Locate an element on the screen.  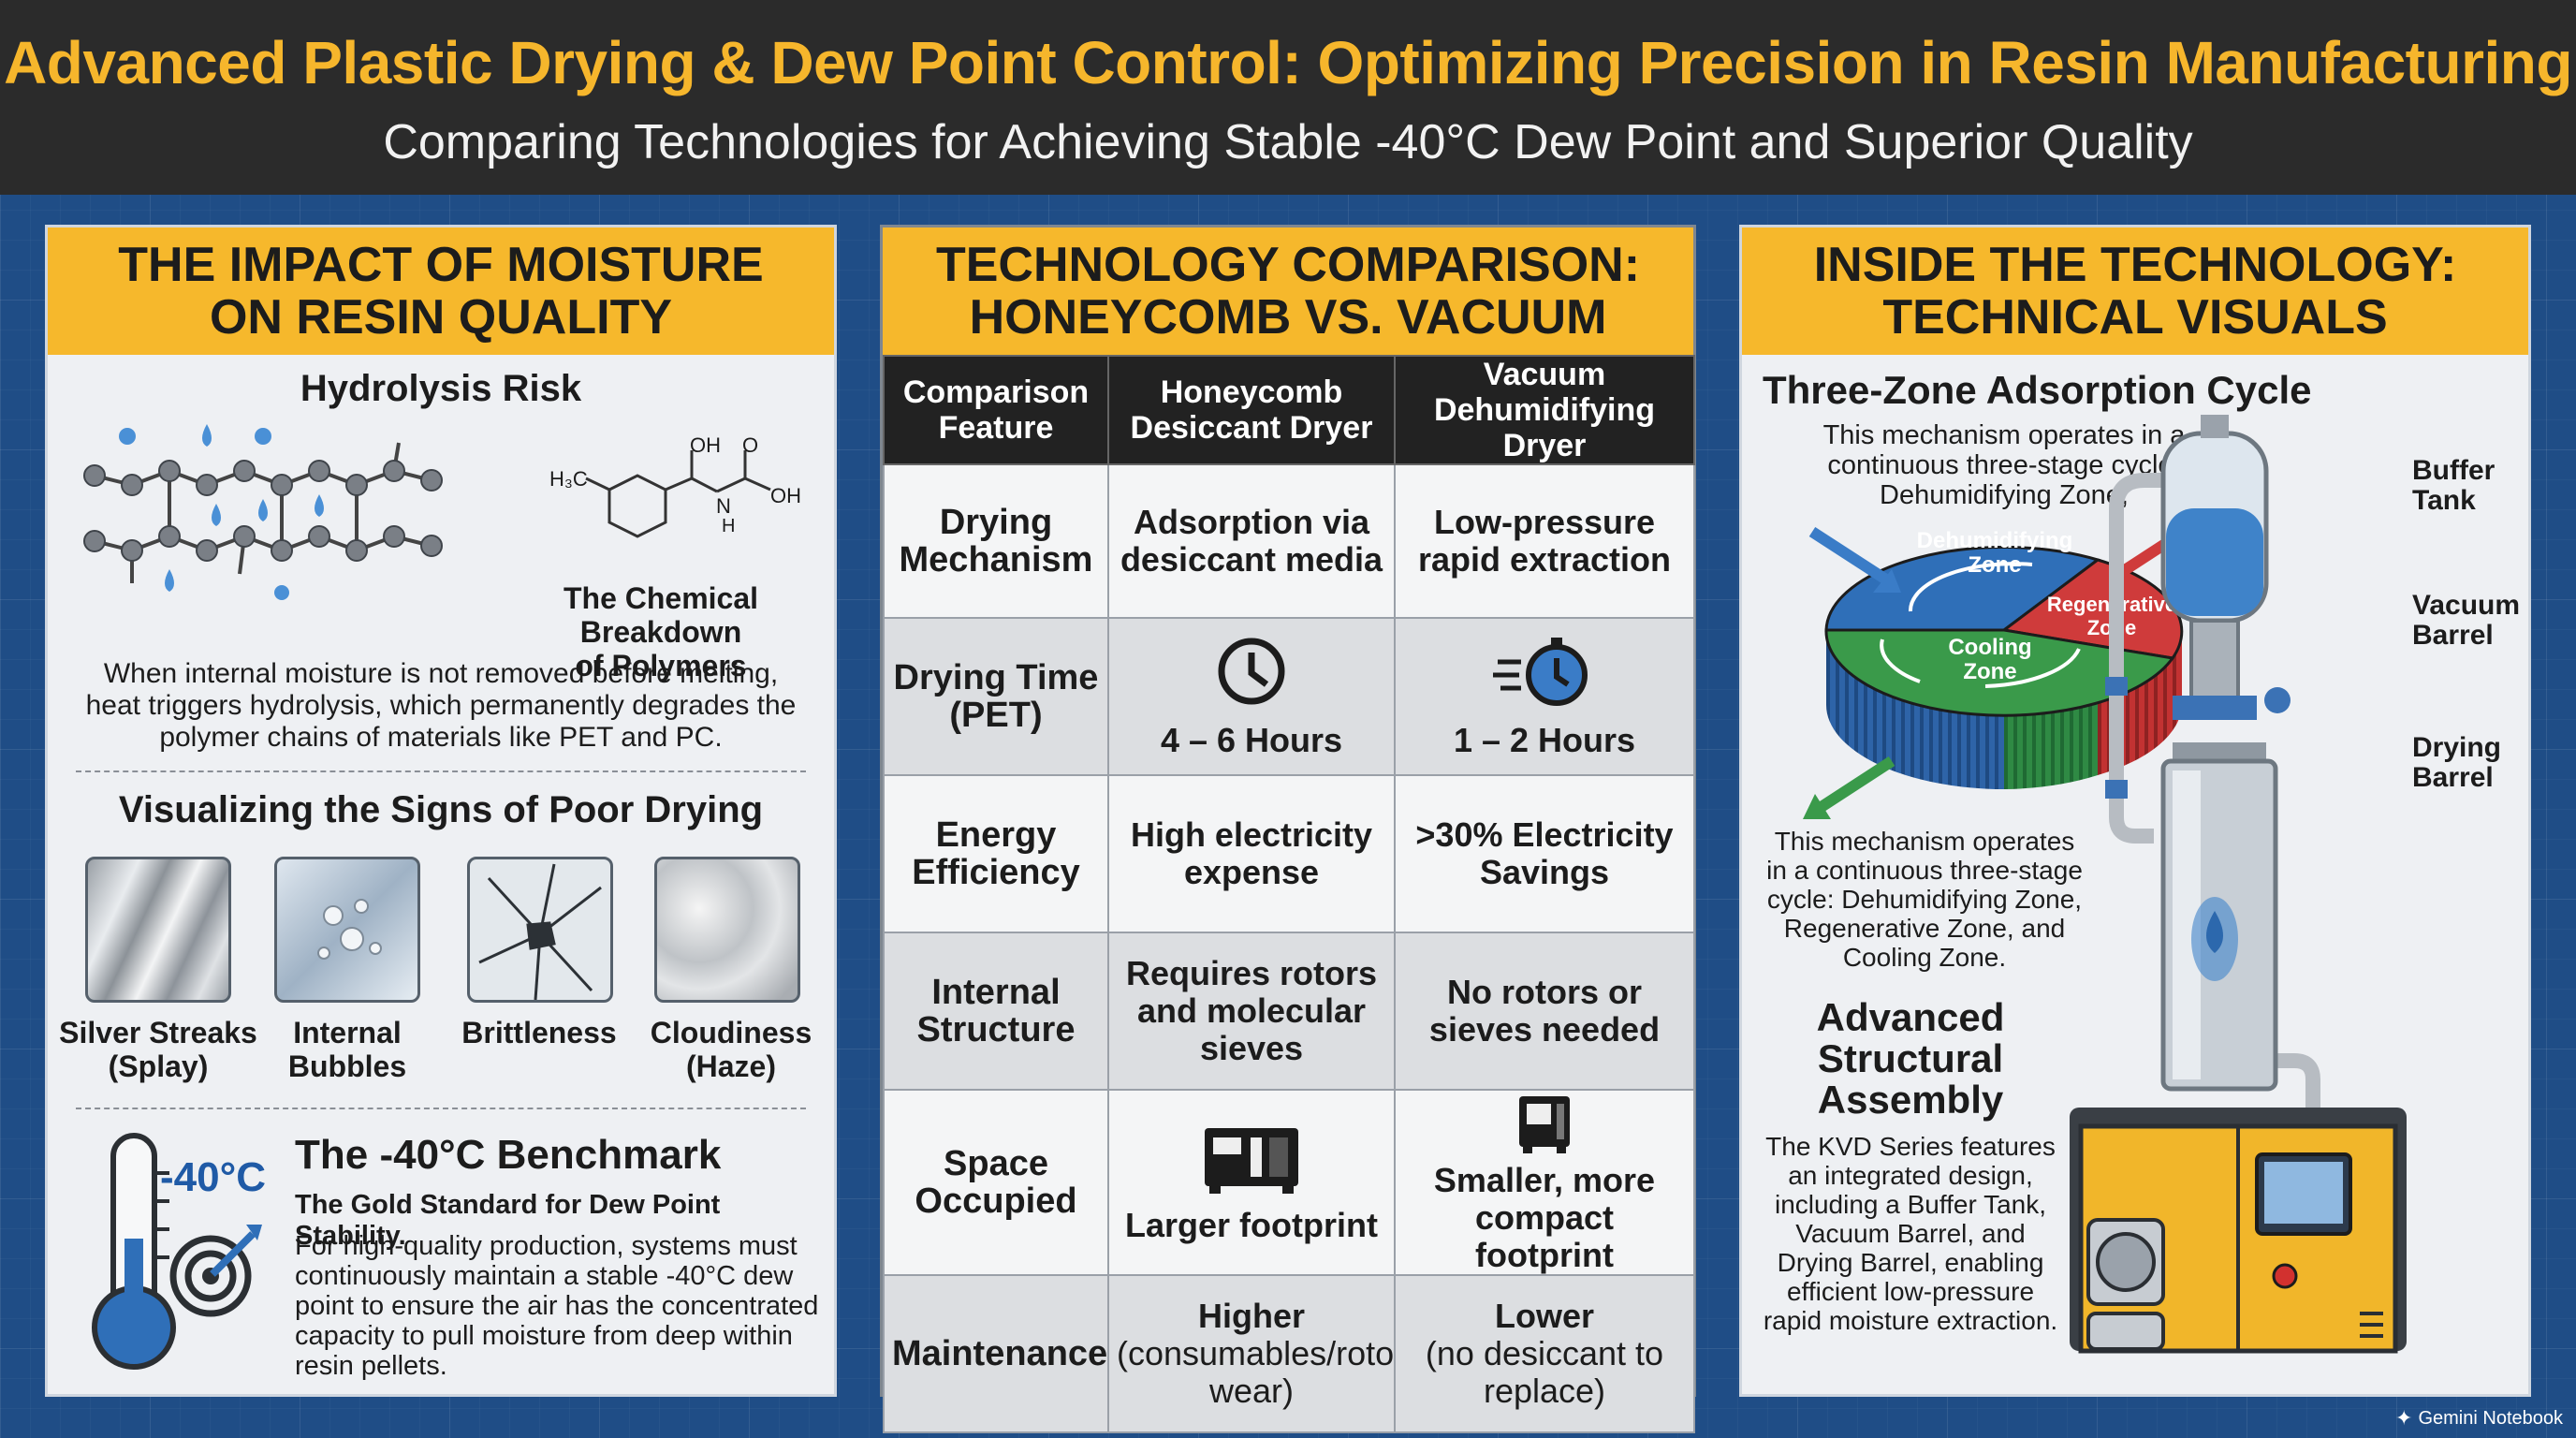
label-line1: Vacuum is located at coordinates (2466, 605).